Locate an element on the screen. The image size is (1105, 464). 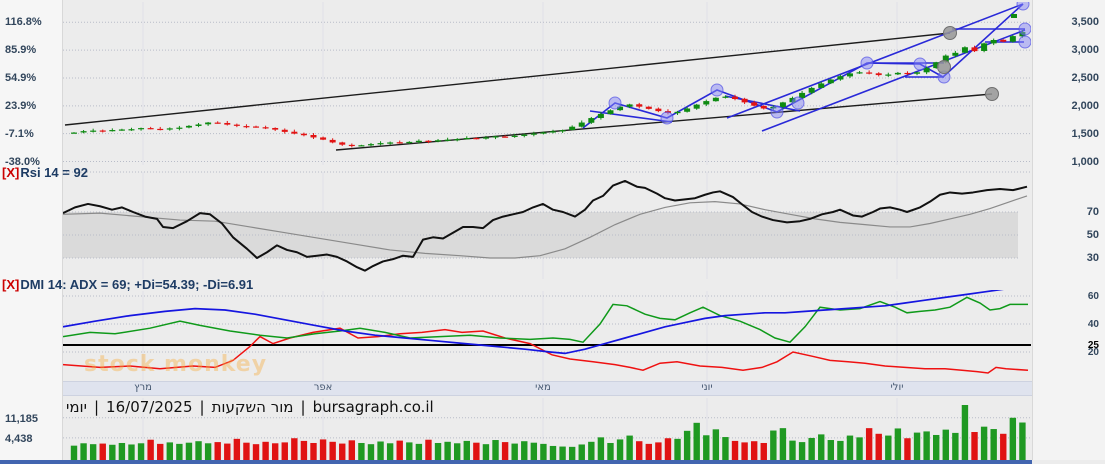
rsi-level-tick: 50 is located at coordinates (1092, 235).